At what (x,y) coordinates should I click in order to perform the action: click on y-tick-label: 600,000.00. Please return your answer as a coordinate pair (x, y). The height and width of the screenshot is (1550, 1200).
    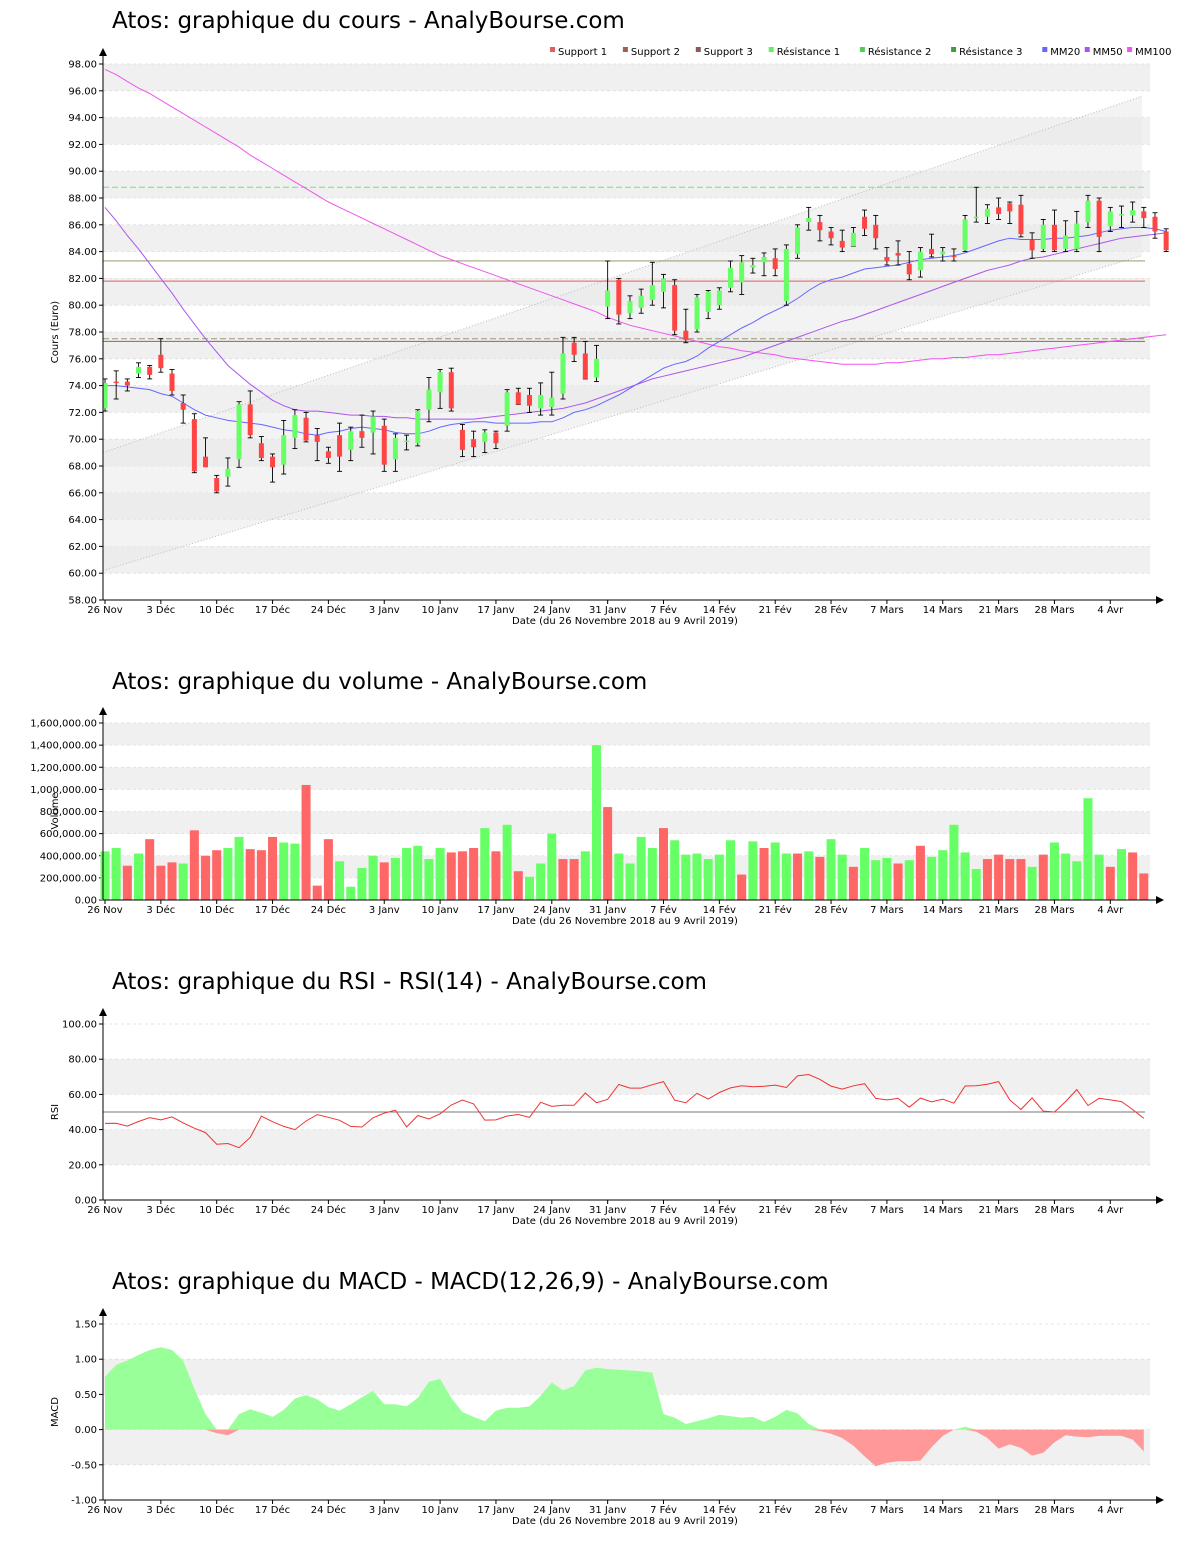
    Looking at the image, I should click on (68, 834).